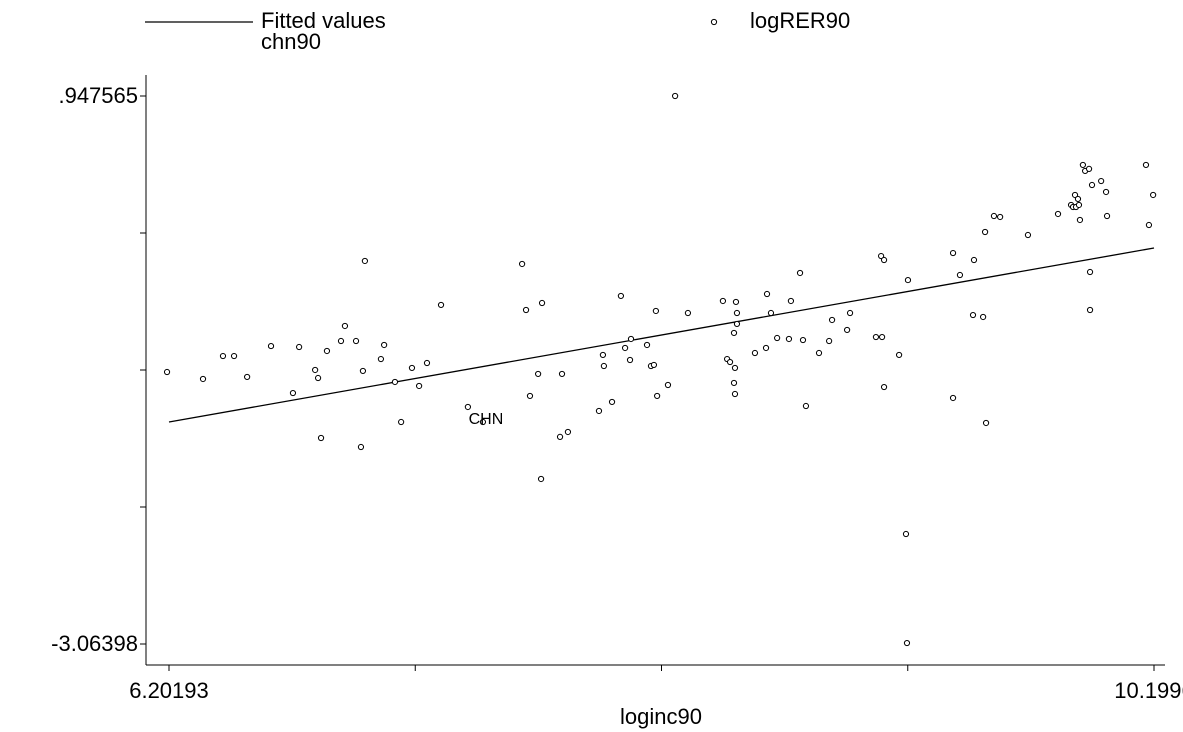  What do you see at coordinates (291, 41) in the screenshot?
I see `legend-label: chn90` at bounding box center [291, 41].